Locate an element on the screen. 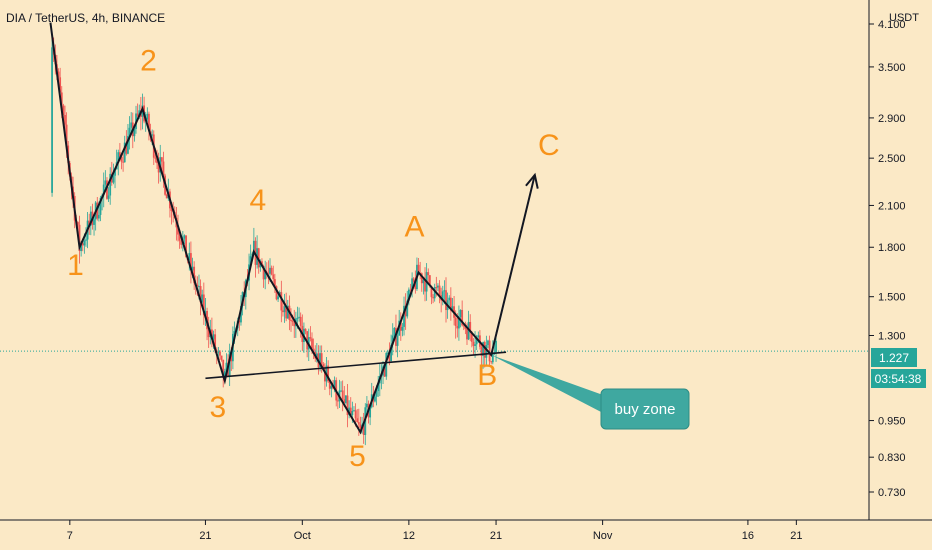 This screenshot has width=932, height=550. target-arrow-head is located at coordinates (532, 180).